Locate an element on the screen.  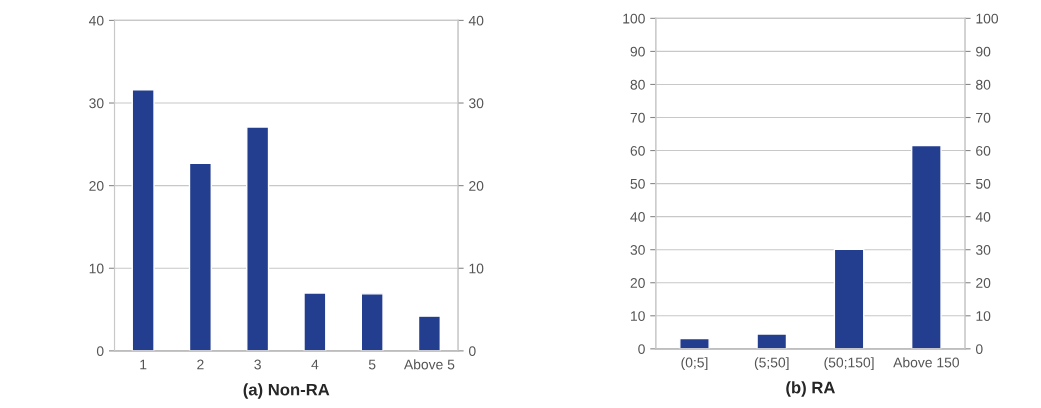
y2-tick-label: 60 is located at coordinates (983, 150).